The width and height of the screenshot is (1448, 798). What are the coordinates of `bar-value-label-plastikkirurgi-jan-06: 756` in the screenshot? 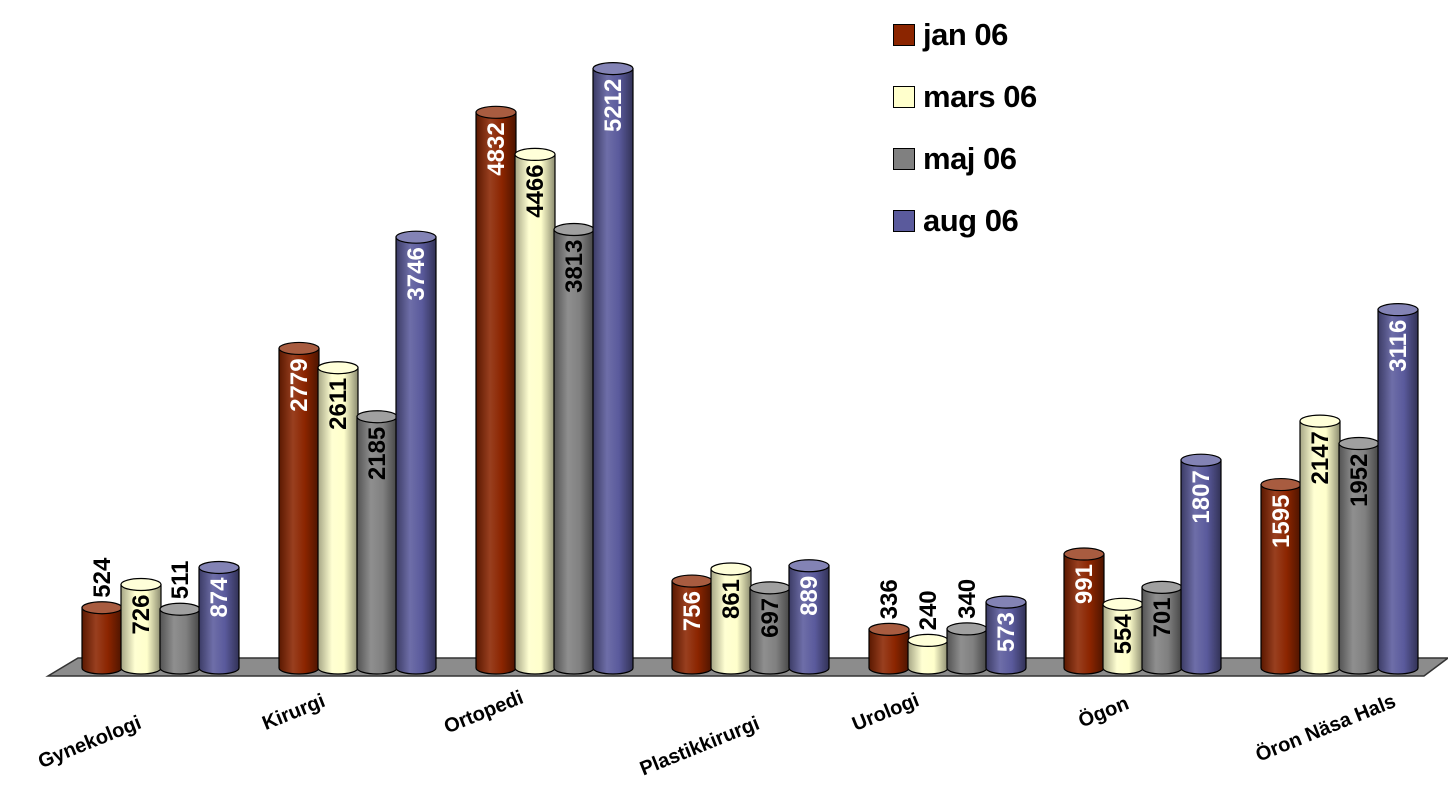 It's located at (692, 611).